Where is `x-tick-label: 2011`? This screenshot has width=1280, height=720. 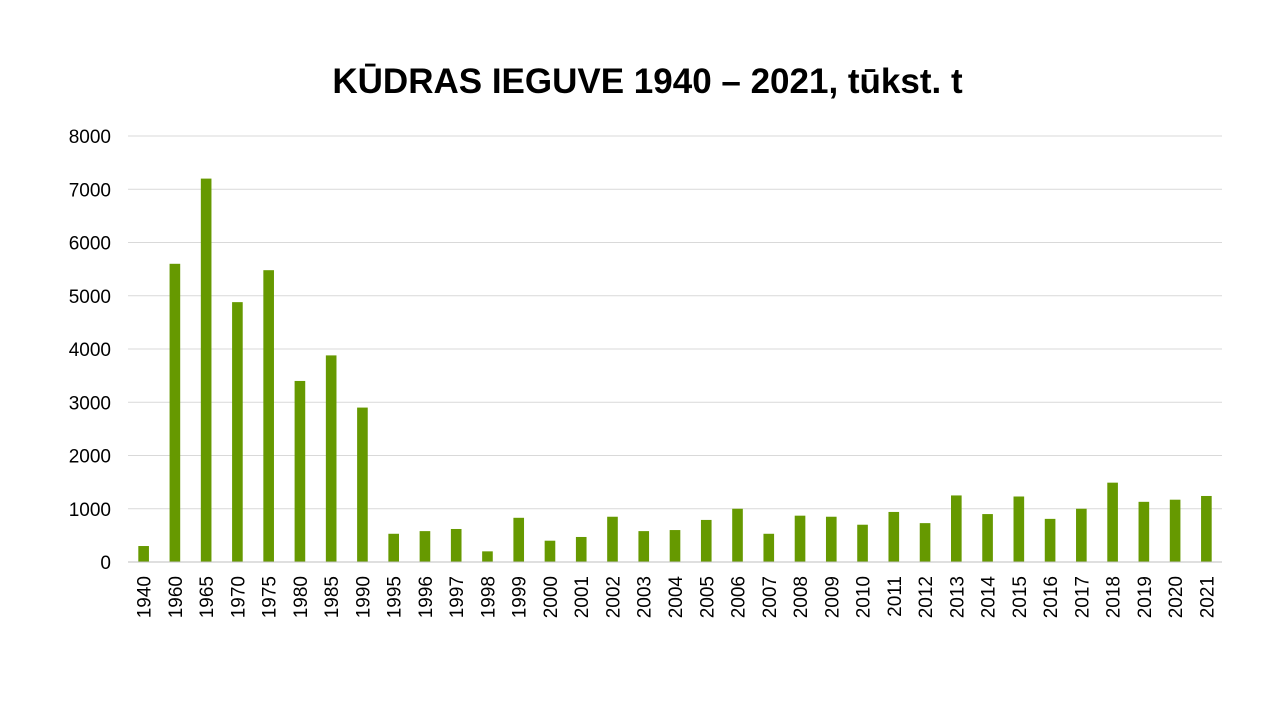
x-tick-label: 2011 is located at coordinates (895, 596).